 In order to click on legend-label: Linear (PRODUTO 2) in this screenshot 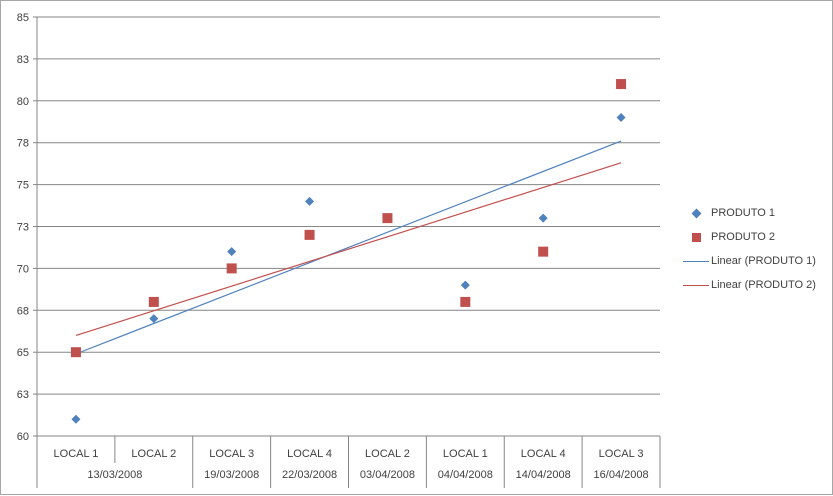, I will do `click(763, 285)`.